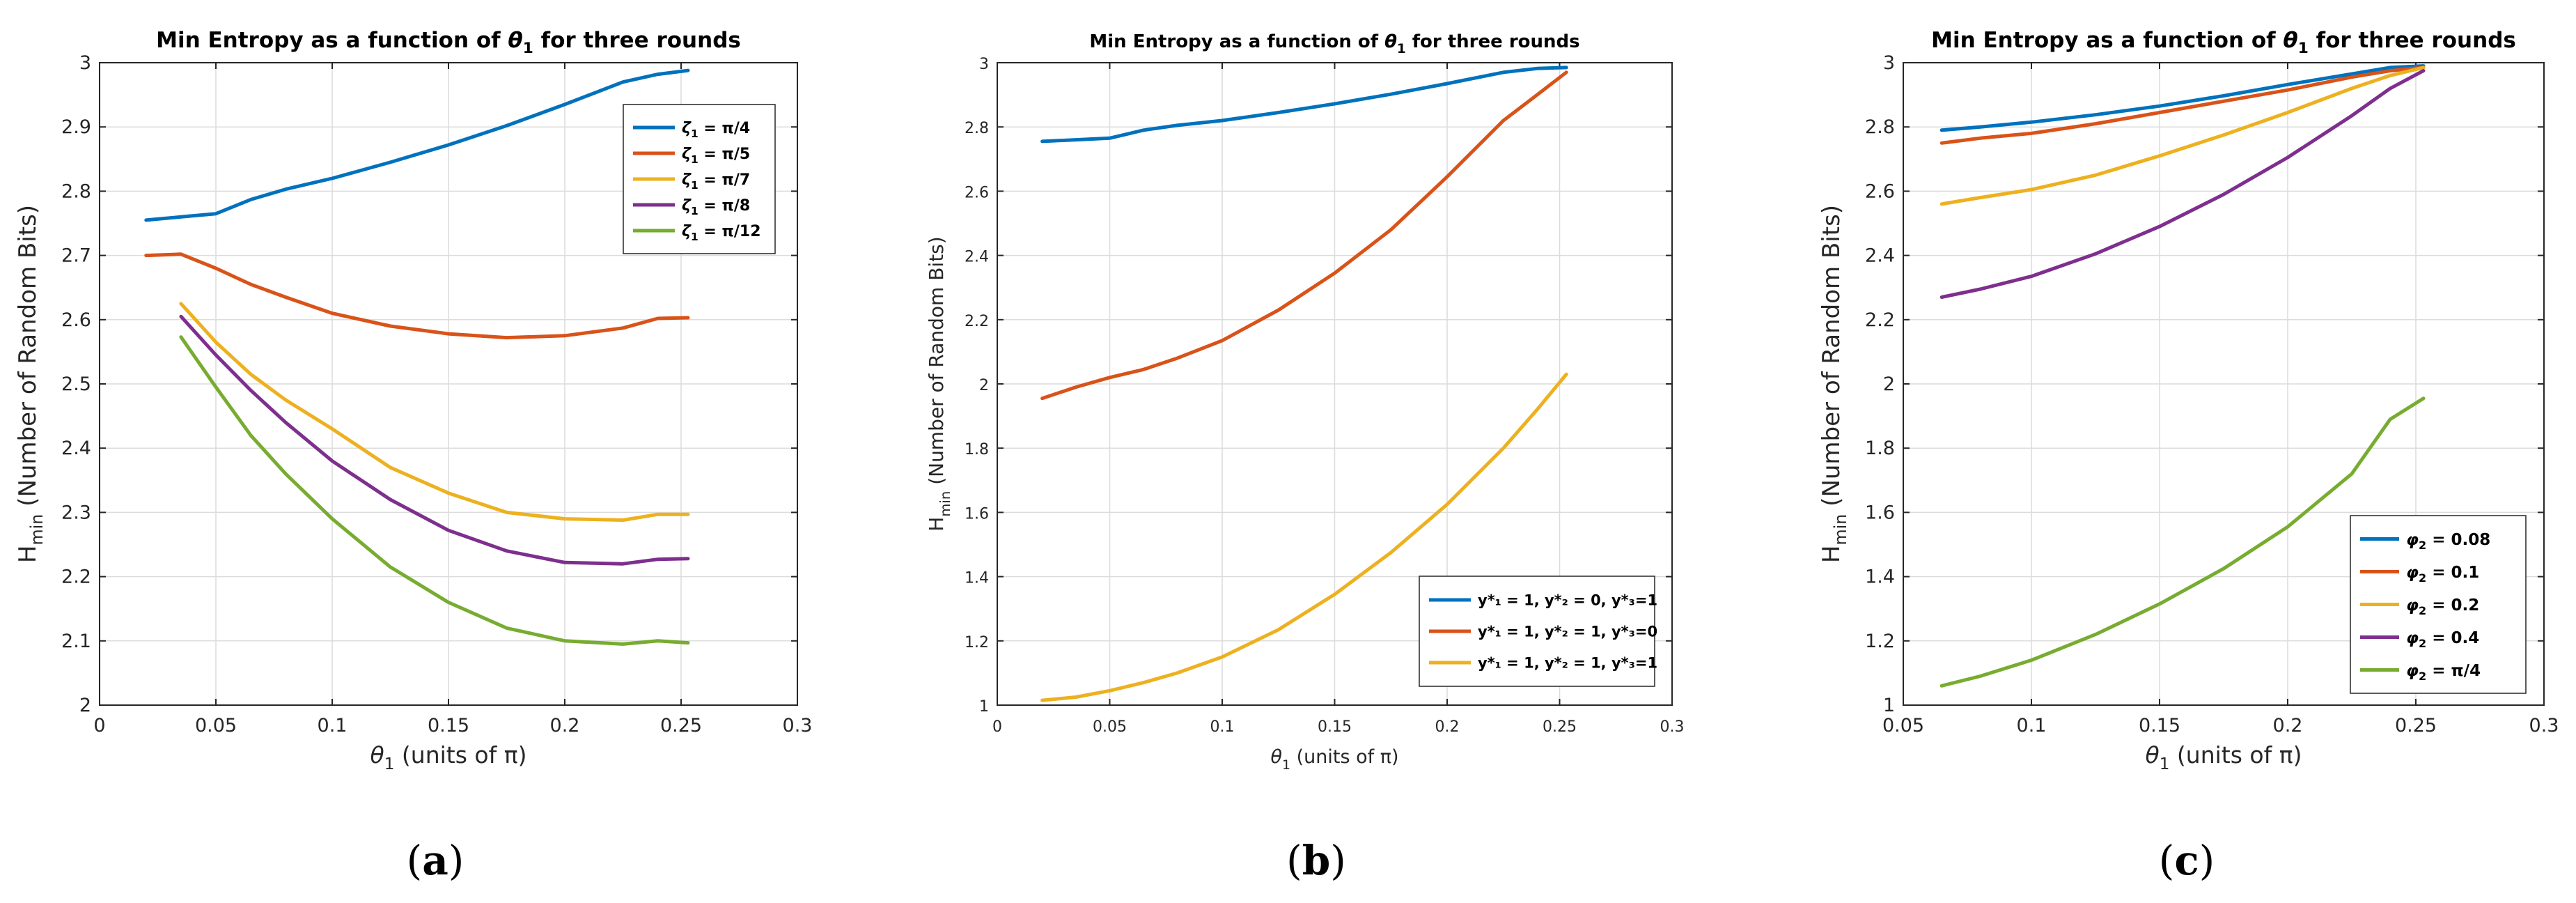 This screenshot has height=903, width=2576. I want to click on y-tick-label: 2.9, so click(76, 127).